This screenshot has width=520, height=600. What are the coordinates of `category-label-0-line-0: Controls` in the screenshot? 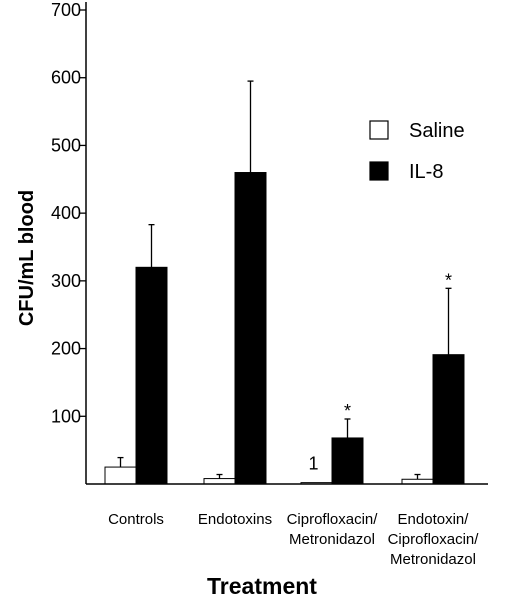 It's located at (136, 519).